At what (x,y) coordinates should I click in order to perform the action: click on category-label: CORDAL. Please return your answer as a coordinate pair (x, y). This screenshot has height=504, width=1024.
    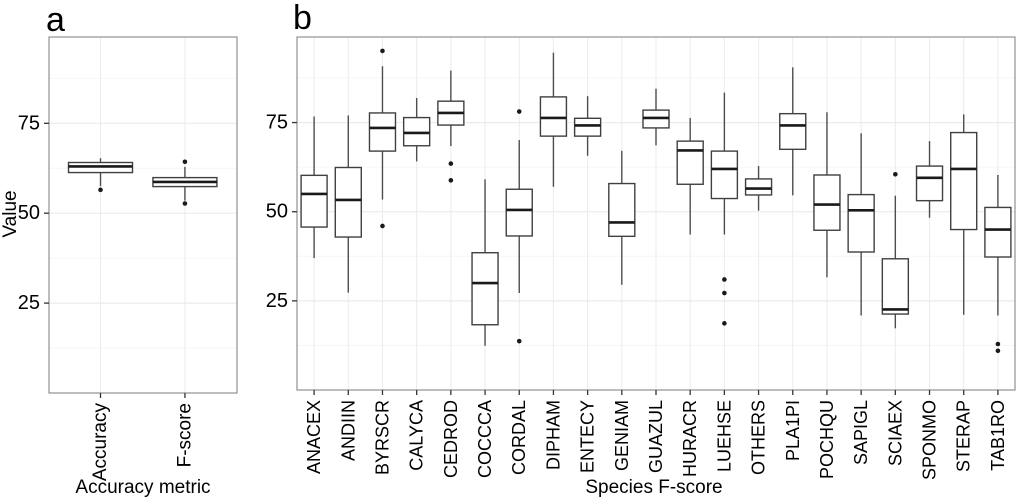
    Looking at the image, I should click on (519, 437).